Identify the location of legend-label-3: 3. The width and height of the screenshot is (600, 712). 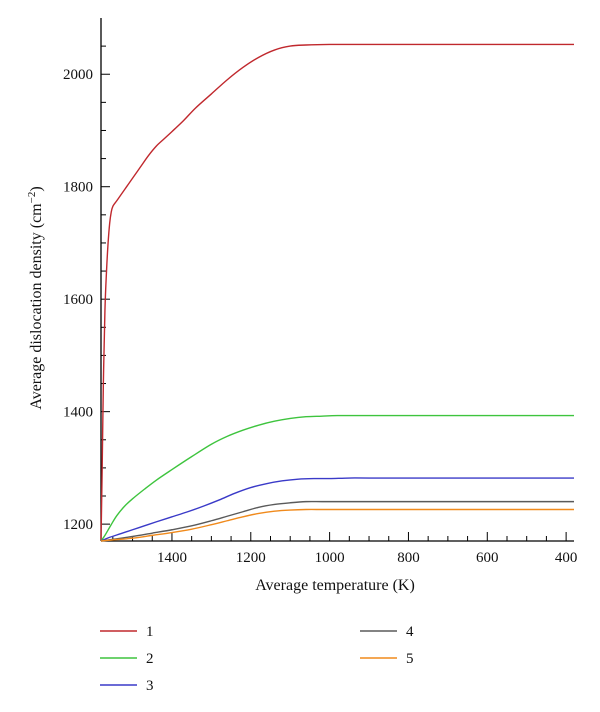
(150, 686).